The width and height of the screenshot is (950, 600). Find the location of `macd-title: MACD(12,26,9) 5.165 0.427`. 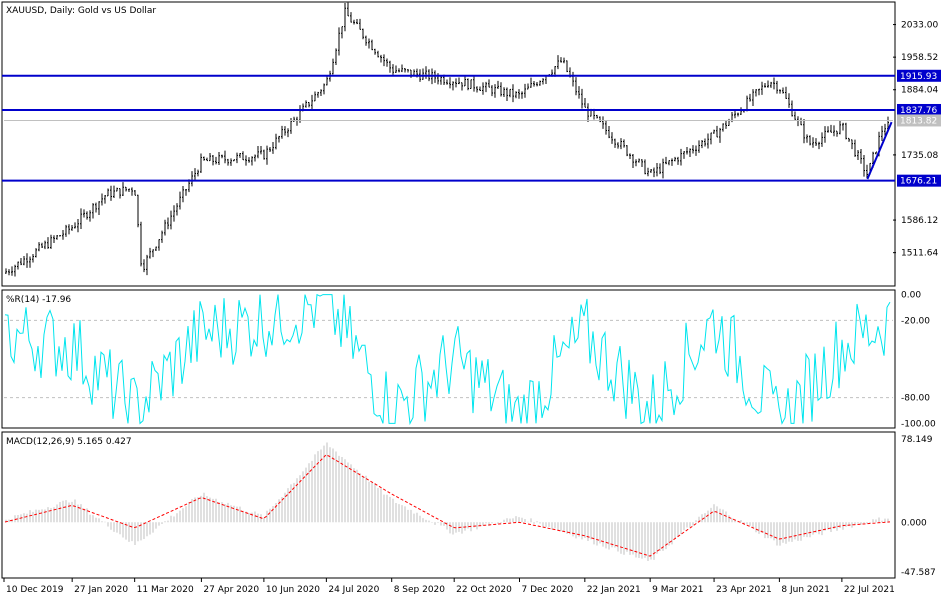

macd-title: MACD(12,26,9) 5.165 0.427 is located at coordinates (69, 442).